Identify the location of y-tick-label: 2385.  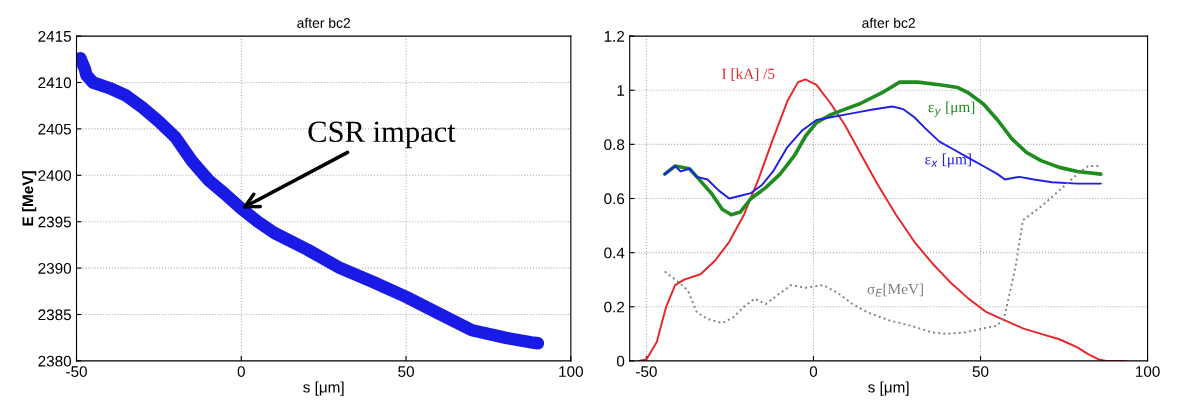
(55, 315).